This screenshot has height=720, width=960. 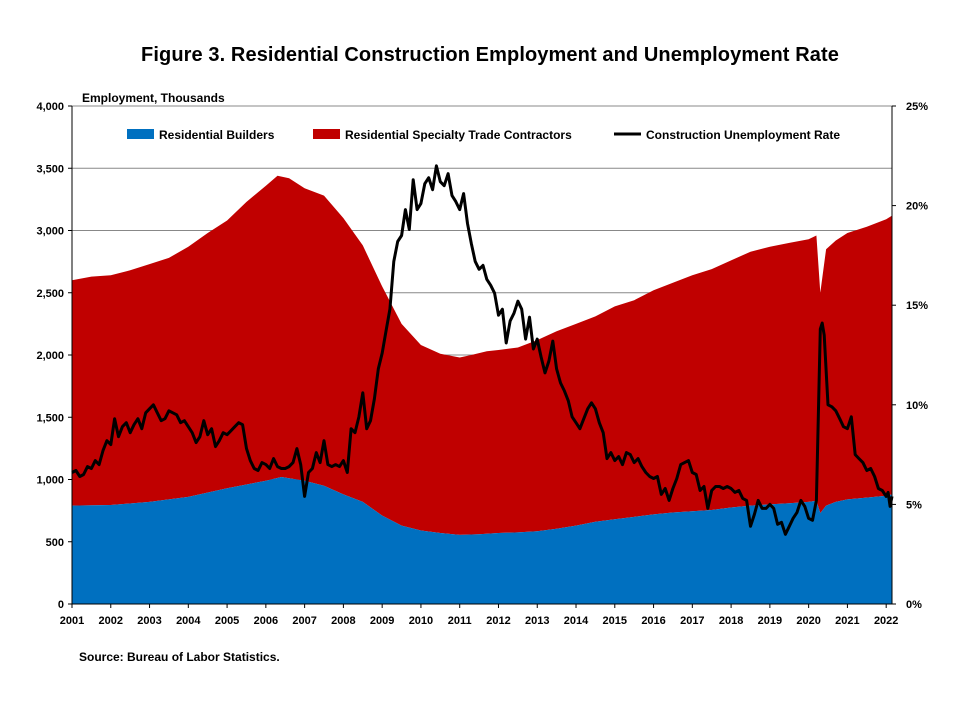 I want to click on x-tick-label: 2008, so click(x=343, y=621).